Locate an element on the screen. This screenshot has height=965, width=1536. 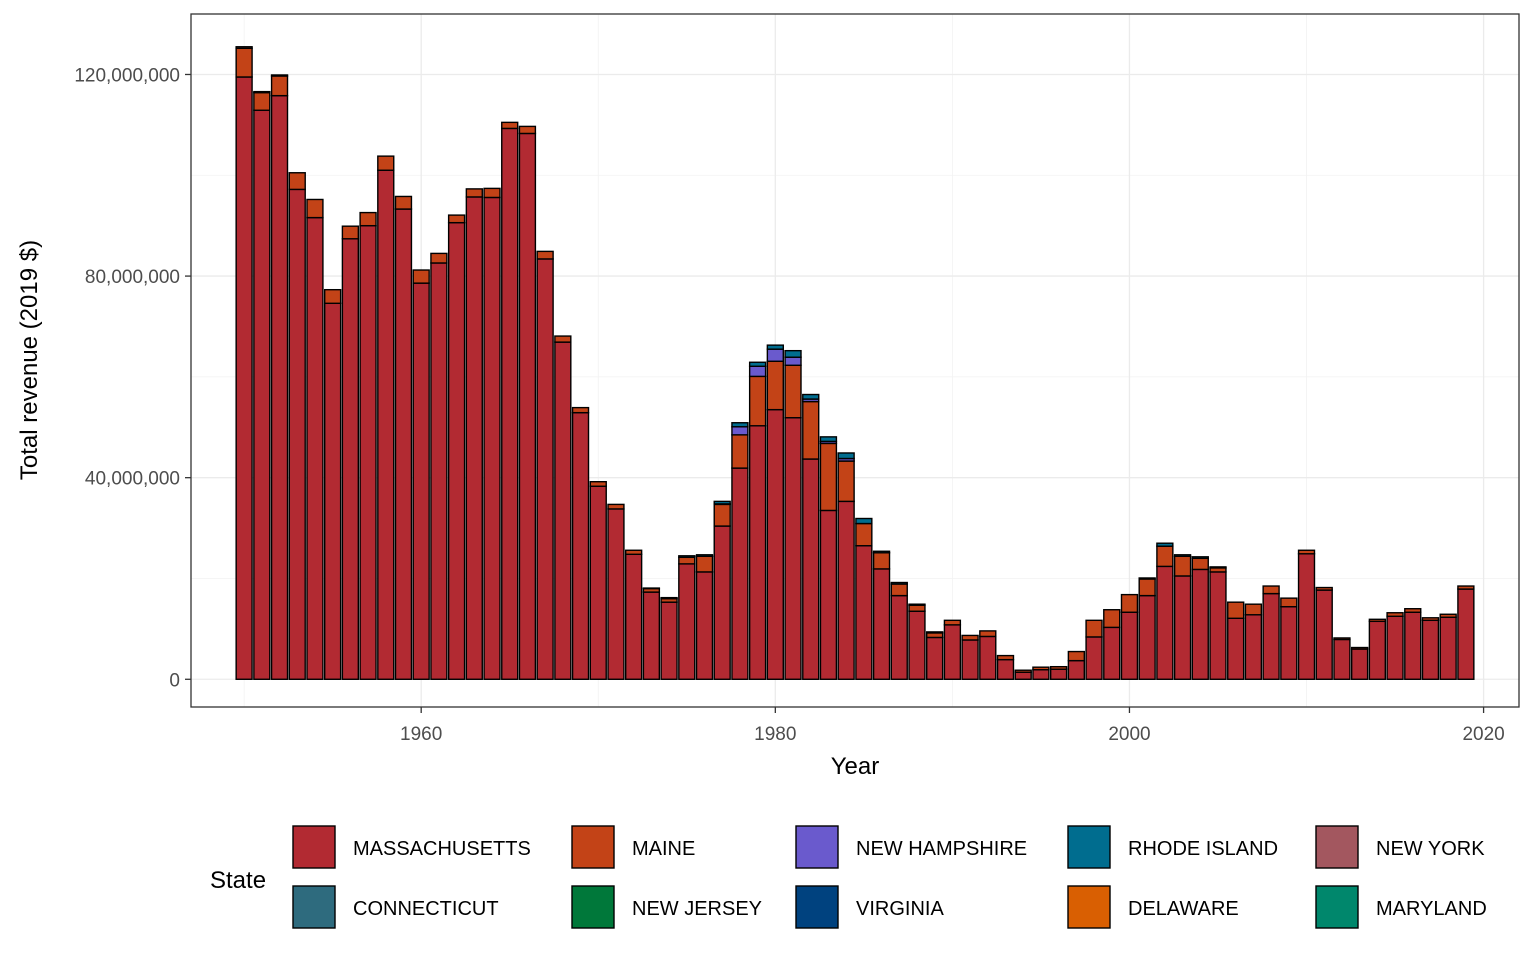
legend-label: VIRGINIA is located at coordinates (900, 909).